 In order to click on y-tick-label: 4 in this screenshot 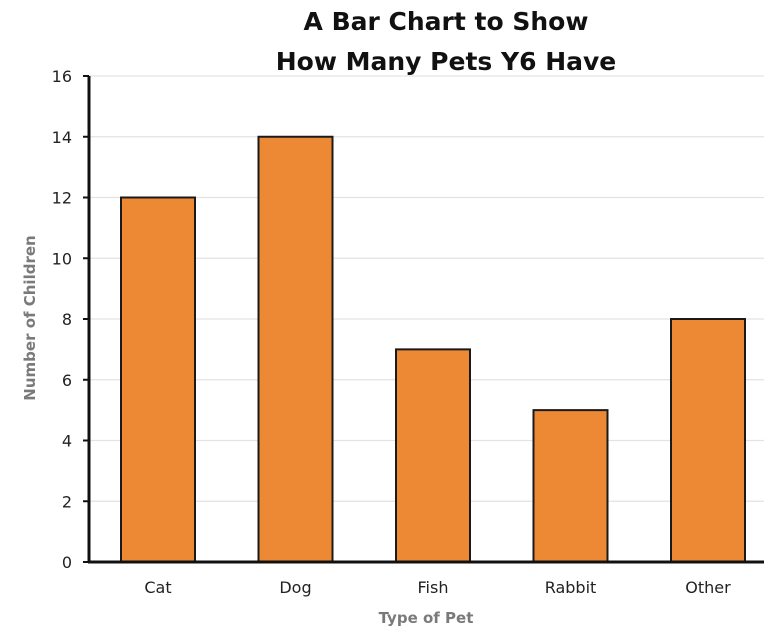, I will do `click(67, 441)`.